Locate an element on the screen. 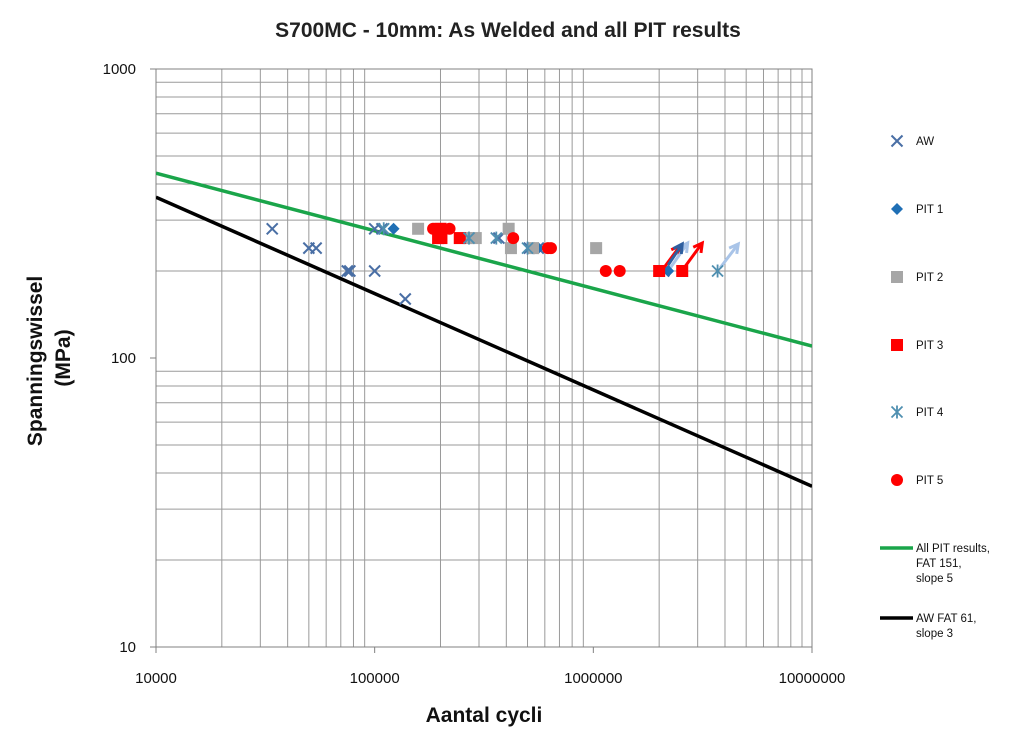 The height and width of the screenshot is (740, 1016). y-tick-label: 100 is located at coordinates (123, 358).